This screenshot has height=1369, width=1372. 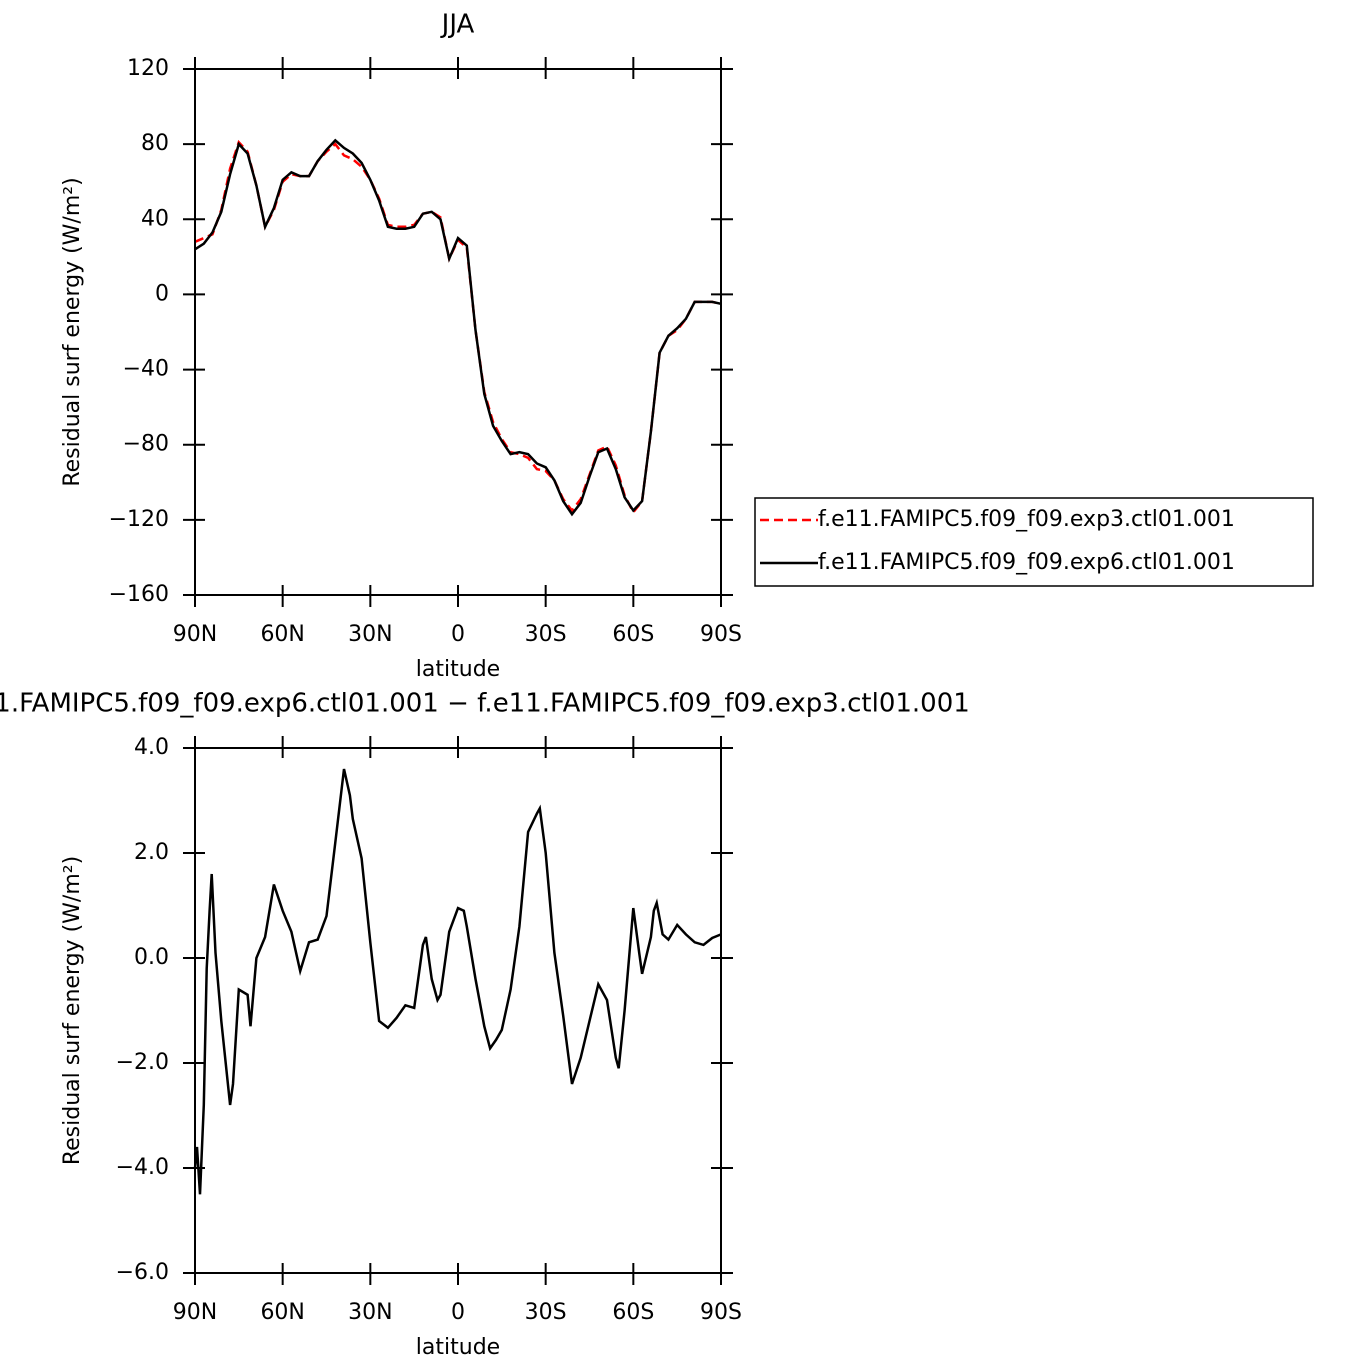 What do you see at coordinates (139, 519) in the screenshot?
I see `y-tick-label: −120` at bounding box center [139, 519].